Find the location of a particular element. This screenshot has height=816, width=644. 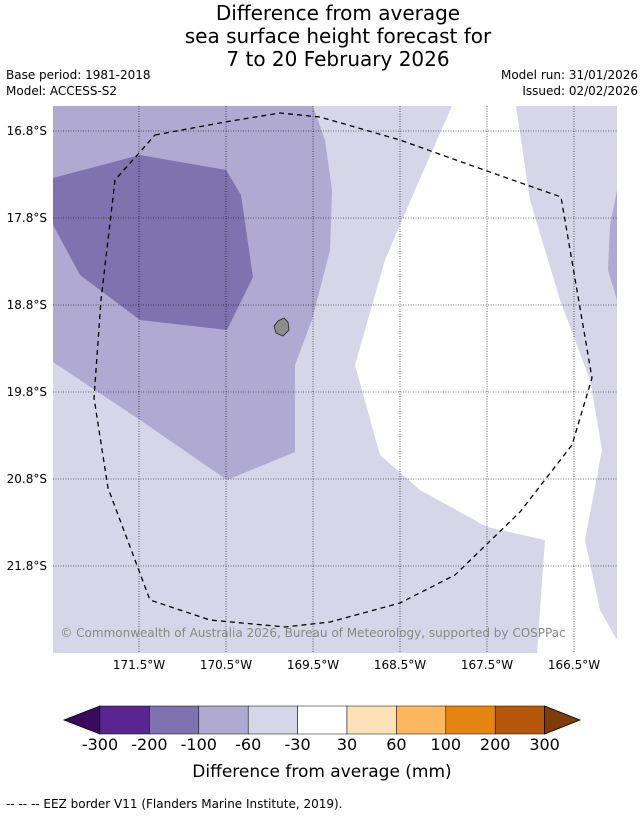

latitude-labels: 16.8°S 17.8°S 18.8°S 19.8°S 20.8°S 21.8°S is located at coordinates (27, 348).